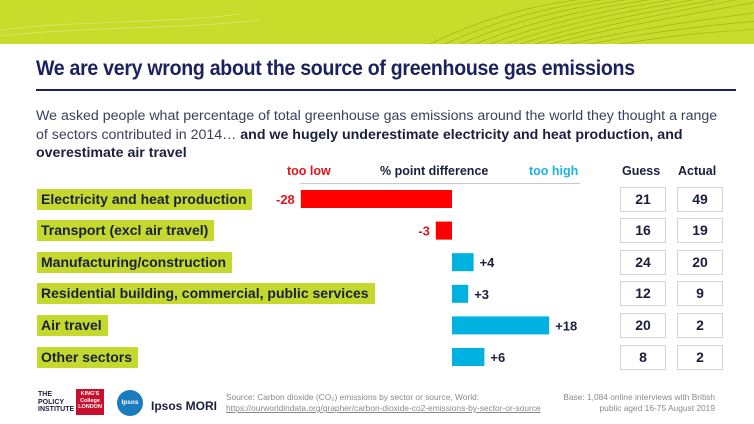 The image size is (754, 424). Describe the element at coordinates (641, 171) in the screenshot. I see `header-guess: Guess` at that location.